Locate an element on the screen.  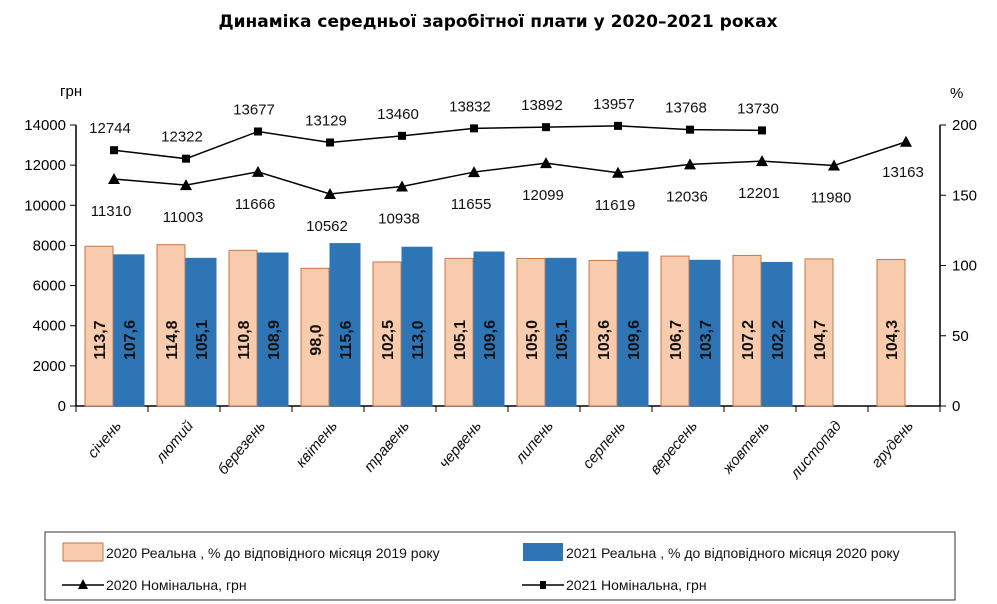
line-data-label-2021: 13460 is located at coordinates (398, 114).